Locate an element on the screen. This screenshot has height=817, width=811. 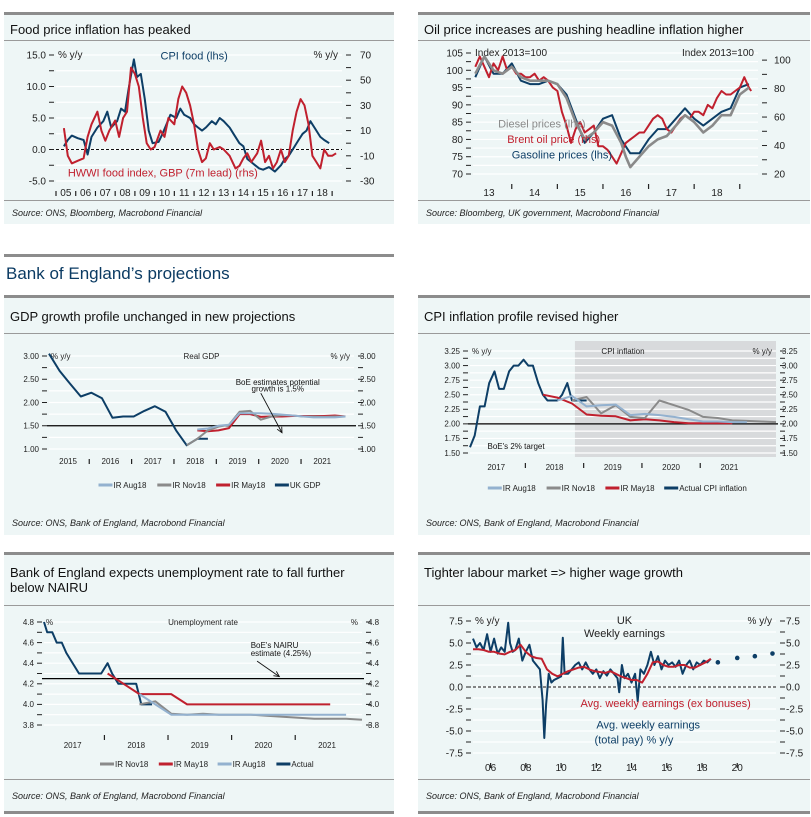
annotation-label: CPI food (lhs) is located at coordinates (194, 56).